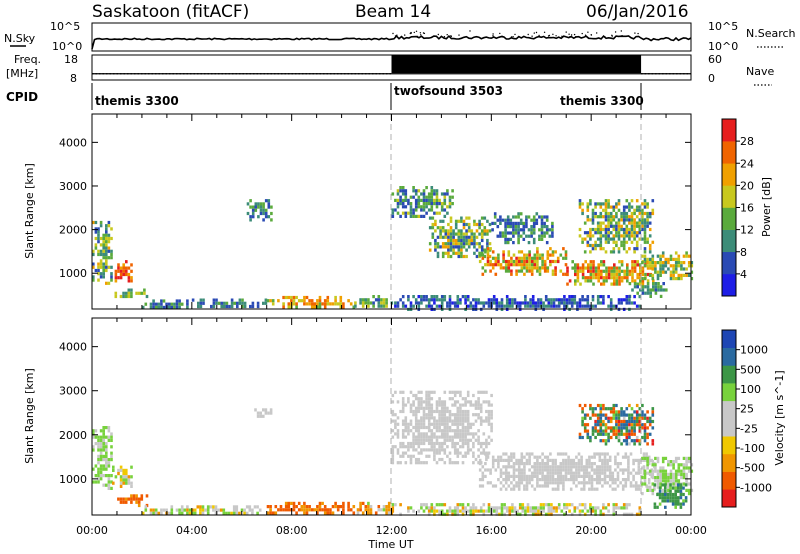 Image resolution: width=800 pixels, height=554 pixels. I want to click on cpid-segment-1: themis 3300, so click(137, 101).